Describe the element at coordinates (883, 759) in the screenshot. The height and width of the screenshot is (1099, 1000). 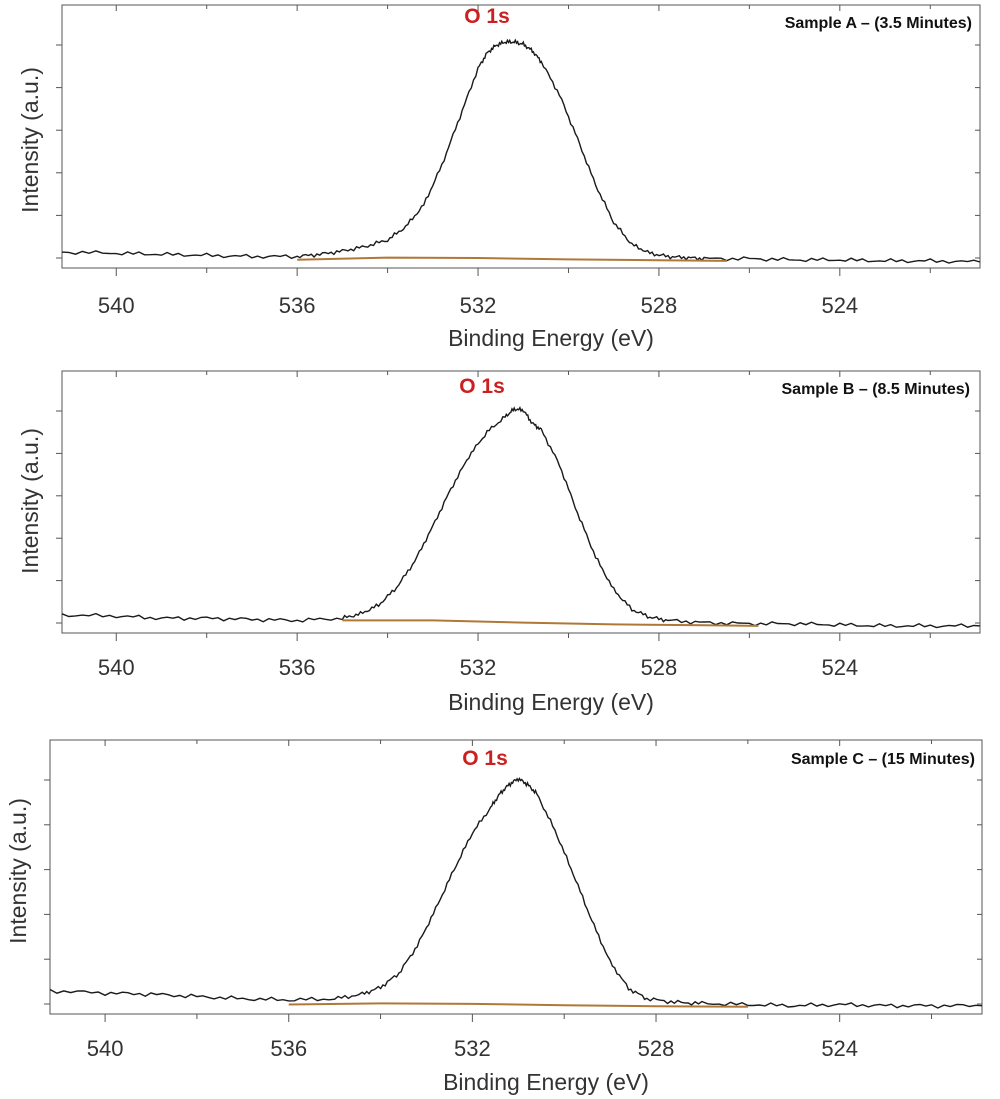
I see `sample-title: Sample C – (15 Minutes)` at that location.